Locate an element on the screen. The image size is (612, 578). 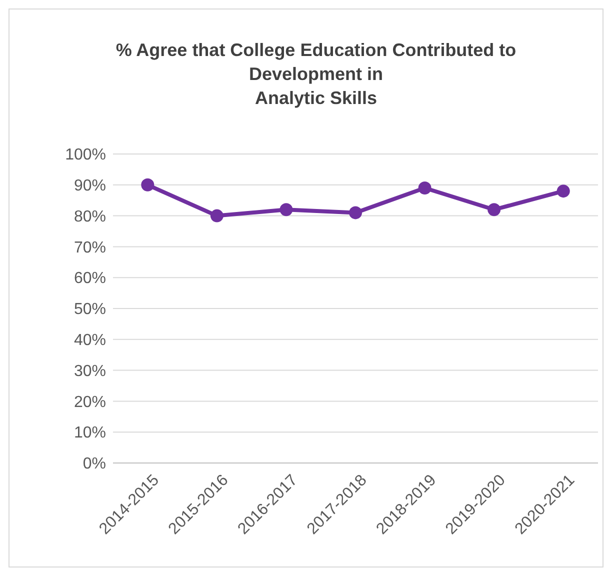
y-tick-label: 40% is located at coordinates (90, 340).